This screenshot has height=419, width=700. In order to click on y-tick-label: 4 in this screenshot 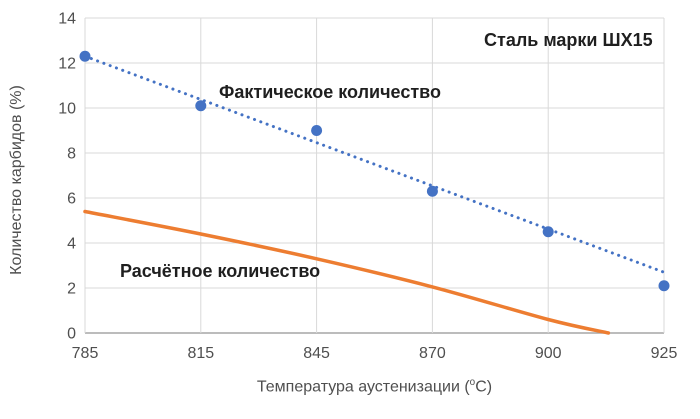, I will do `click(71, 244)`.